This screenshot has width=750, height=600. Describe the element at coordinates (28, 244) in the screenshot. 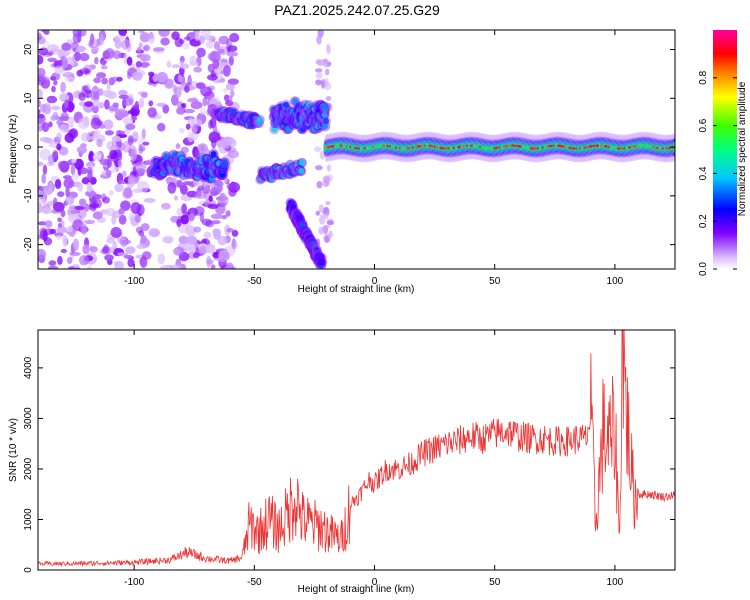

I see `y-tick-label: -20` at that location.